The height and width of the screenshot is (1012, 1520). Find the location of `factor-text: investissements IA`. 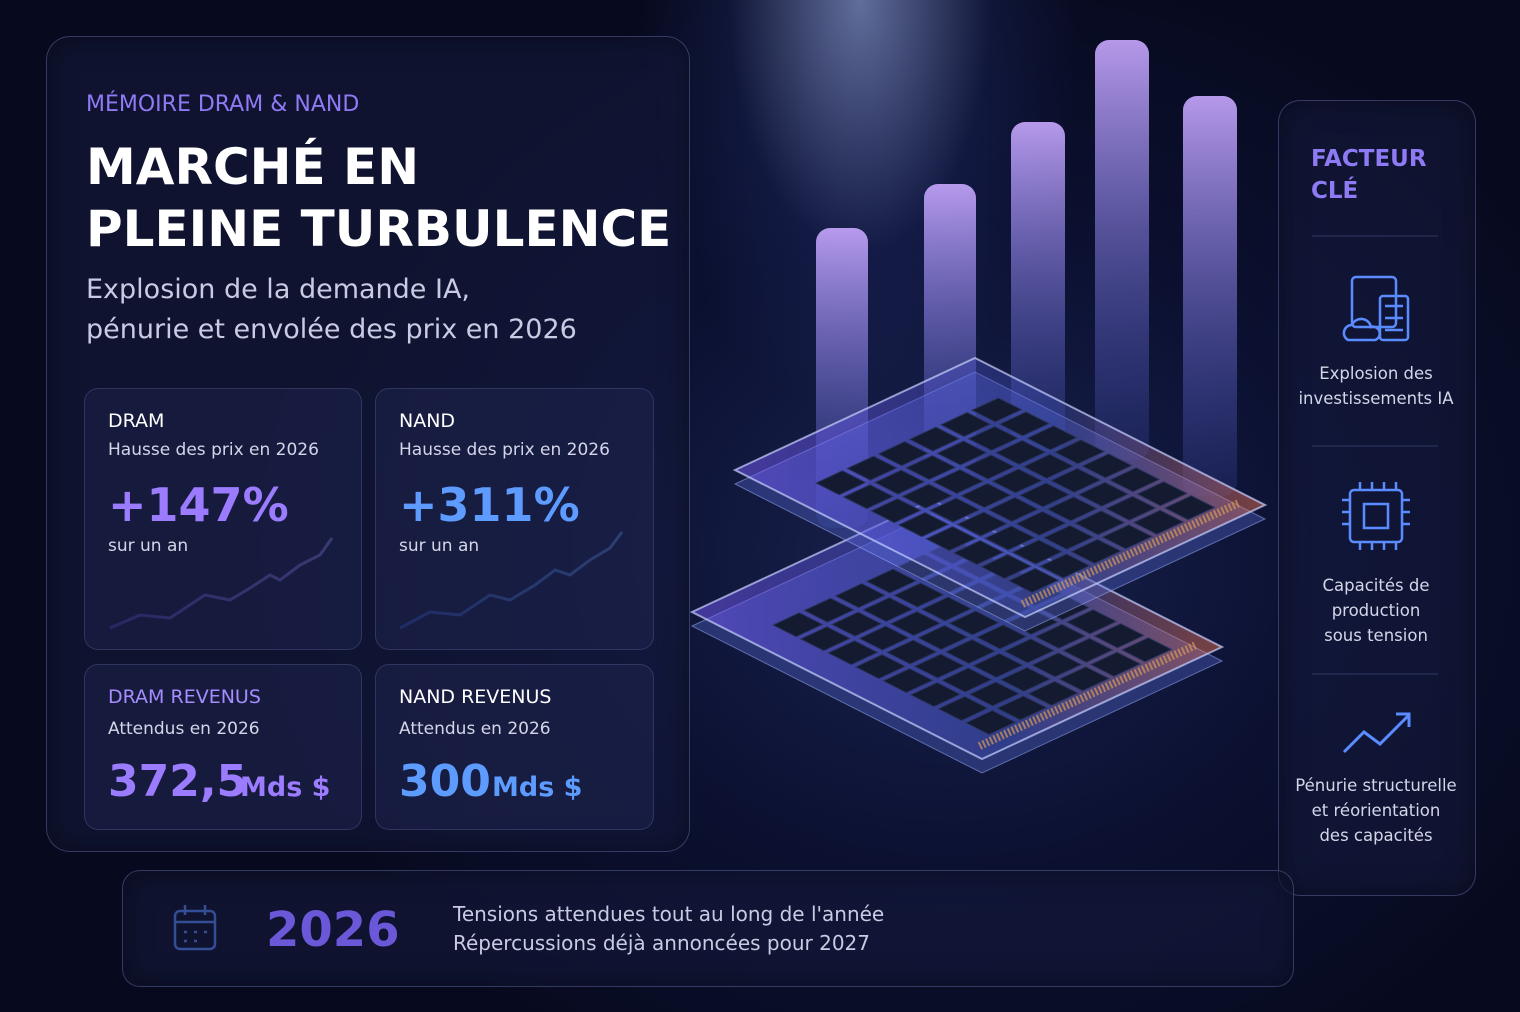

factor-text: investissements IA is located at coordinates (1376, 398).